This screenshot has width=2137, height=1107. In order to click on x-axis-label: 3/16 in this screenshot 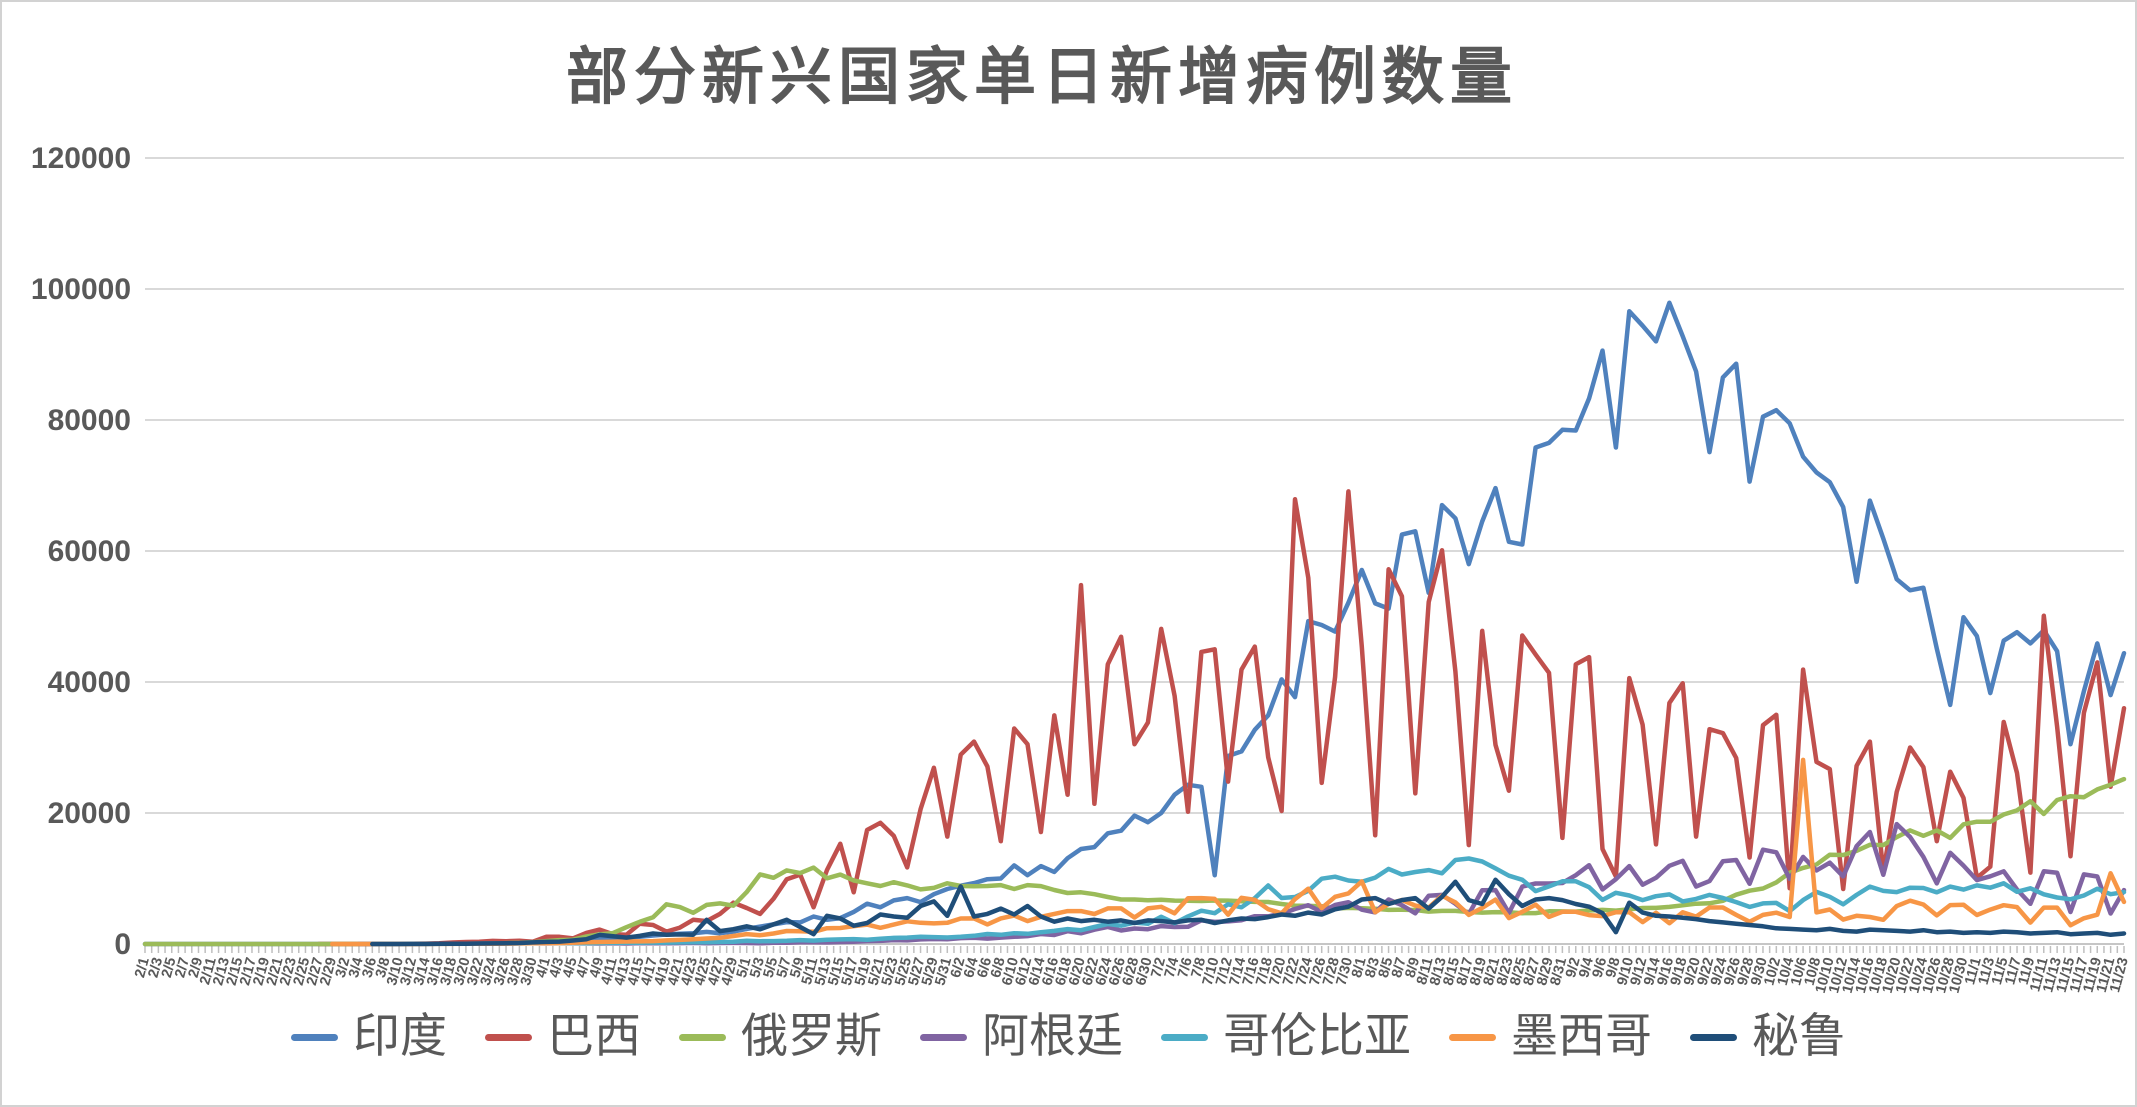, I will do `click(435, 971)`.